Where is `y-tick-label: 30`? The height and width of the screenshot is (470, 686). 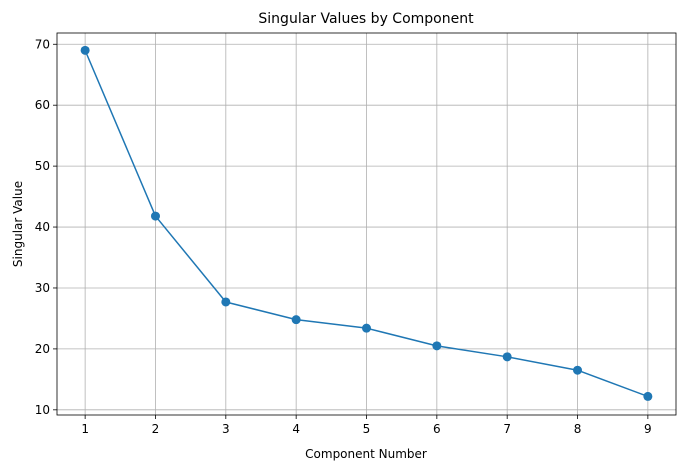 y-tick-label: 30 is located at coordinates (42, 288).